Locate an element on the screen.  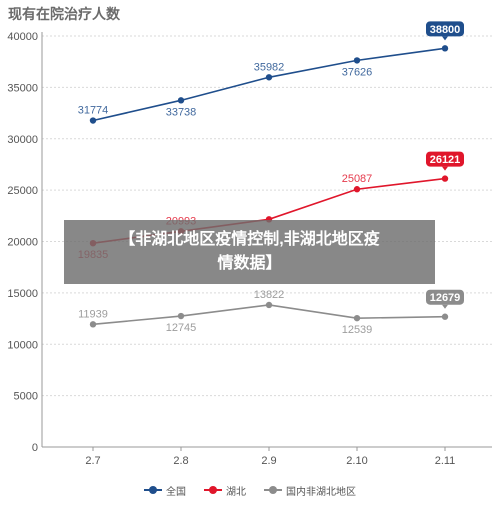
y-tick-label: 30000 is located at coordinates (22, 140).